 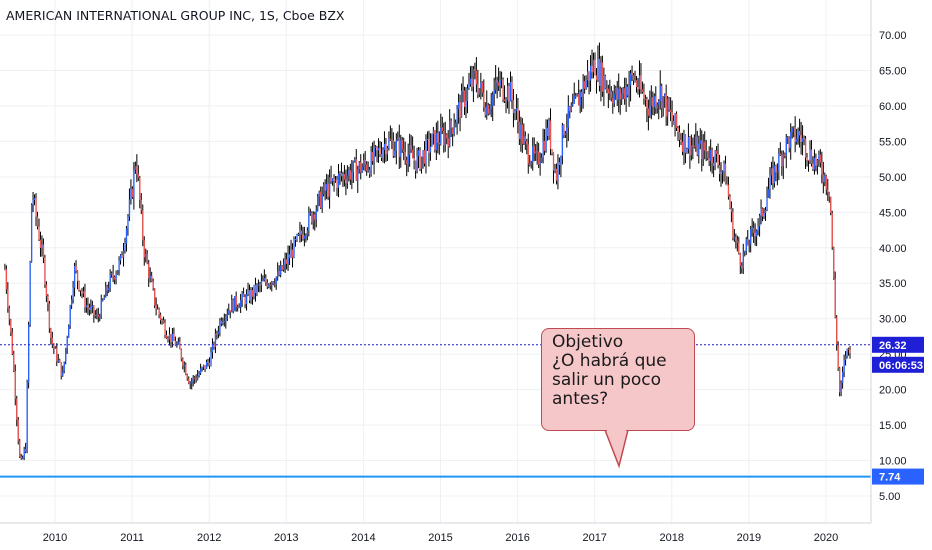 I want to click on svg-text: 7.74, so click(x=890, y=478).